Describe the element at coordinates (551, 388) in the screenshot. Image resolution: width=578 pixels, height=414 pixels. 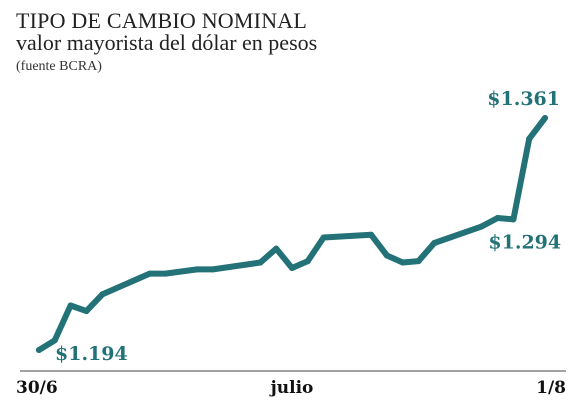
I see `x-tick-label: 1/8` at that location.